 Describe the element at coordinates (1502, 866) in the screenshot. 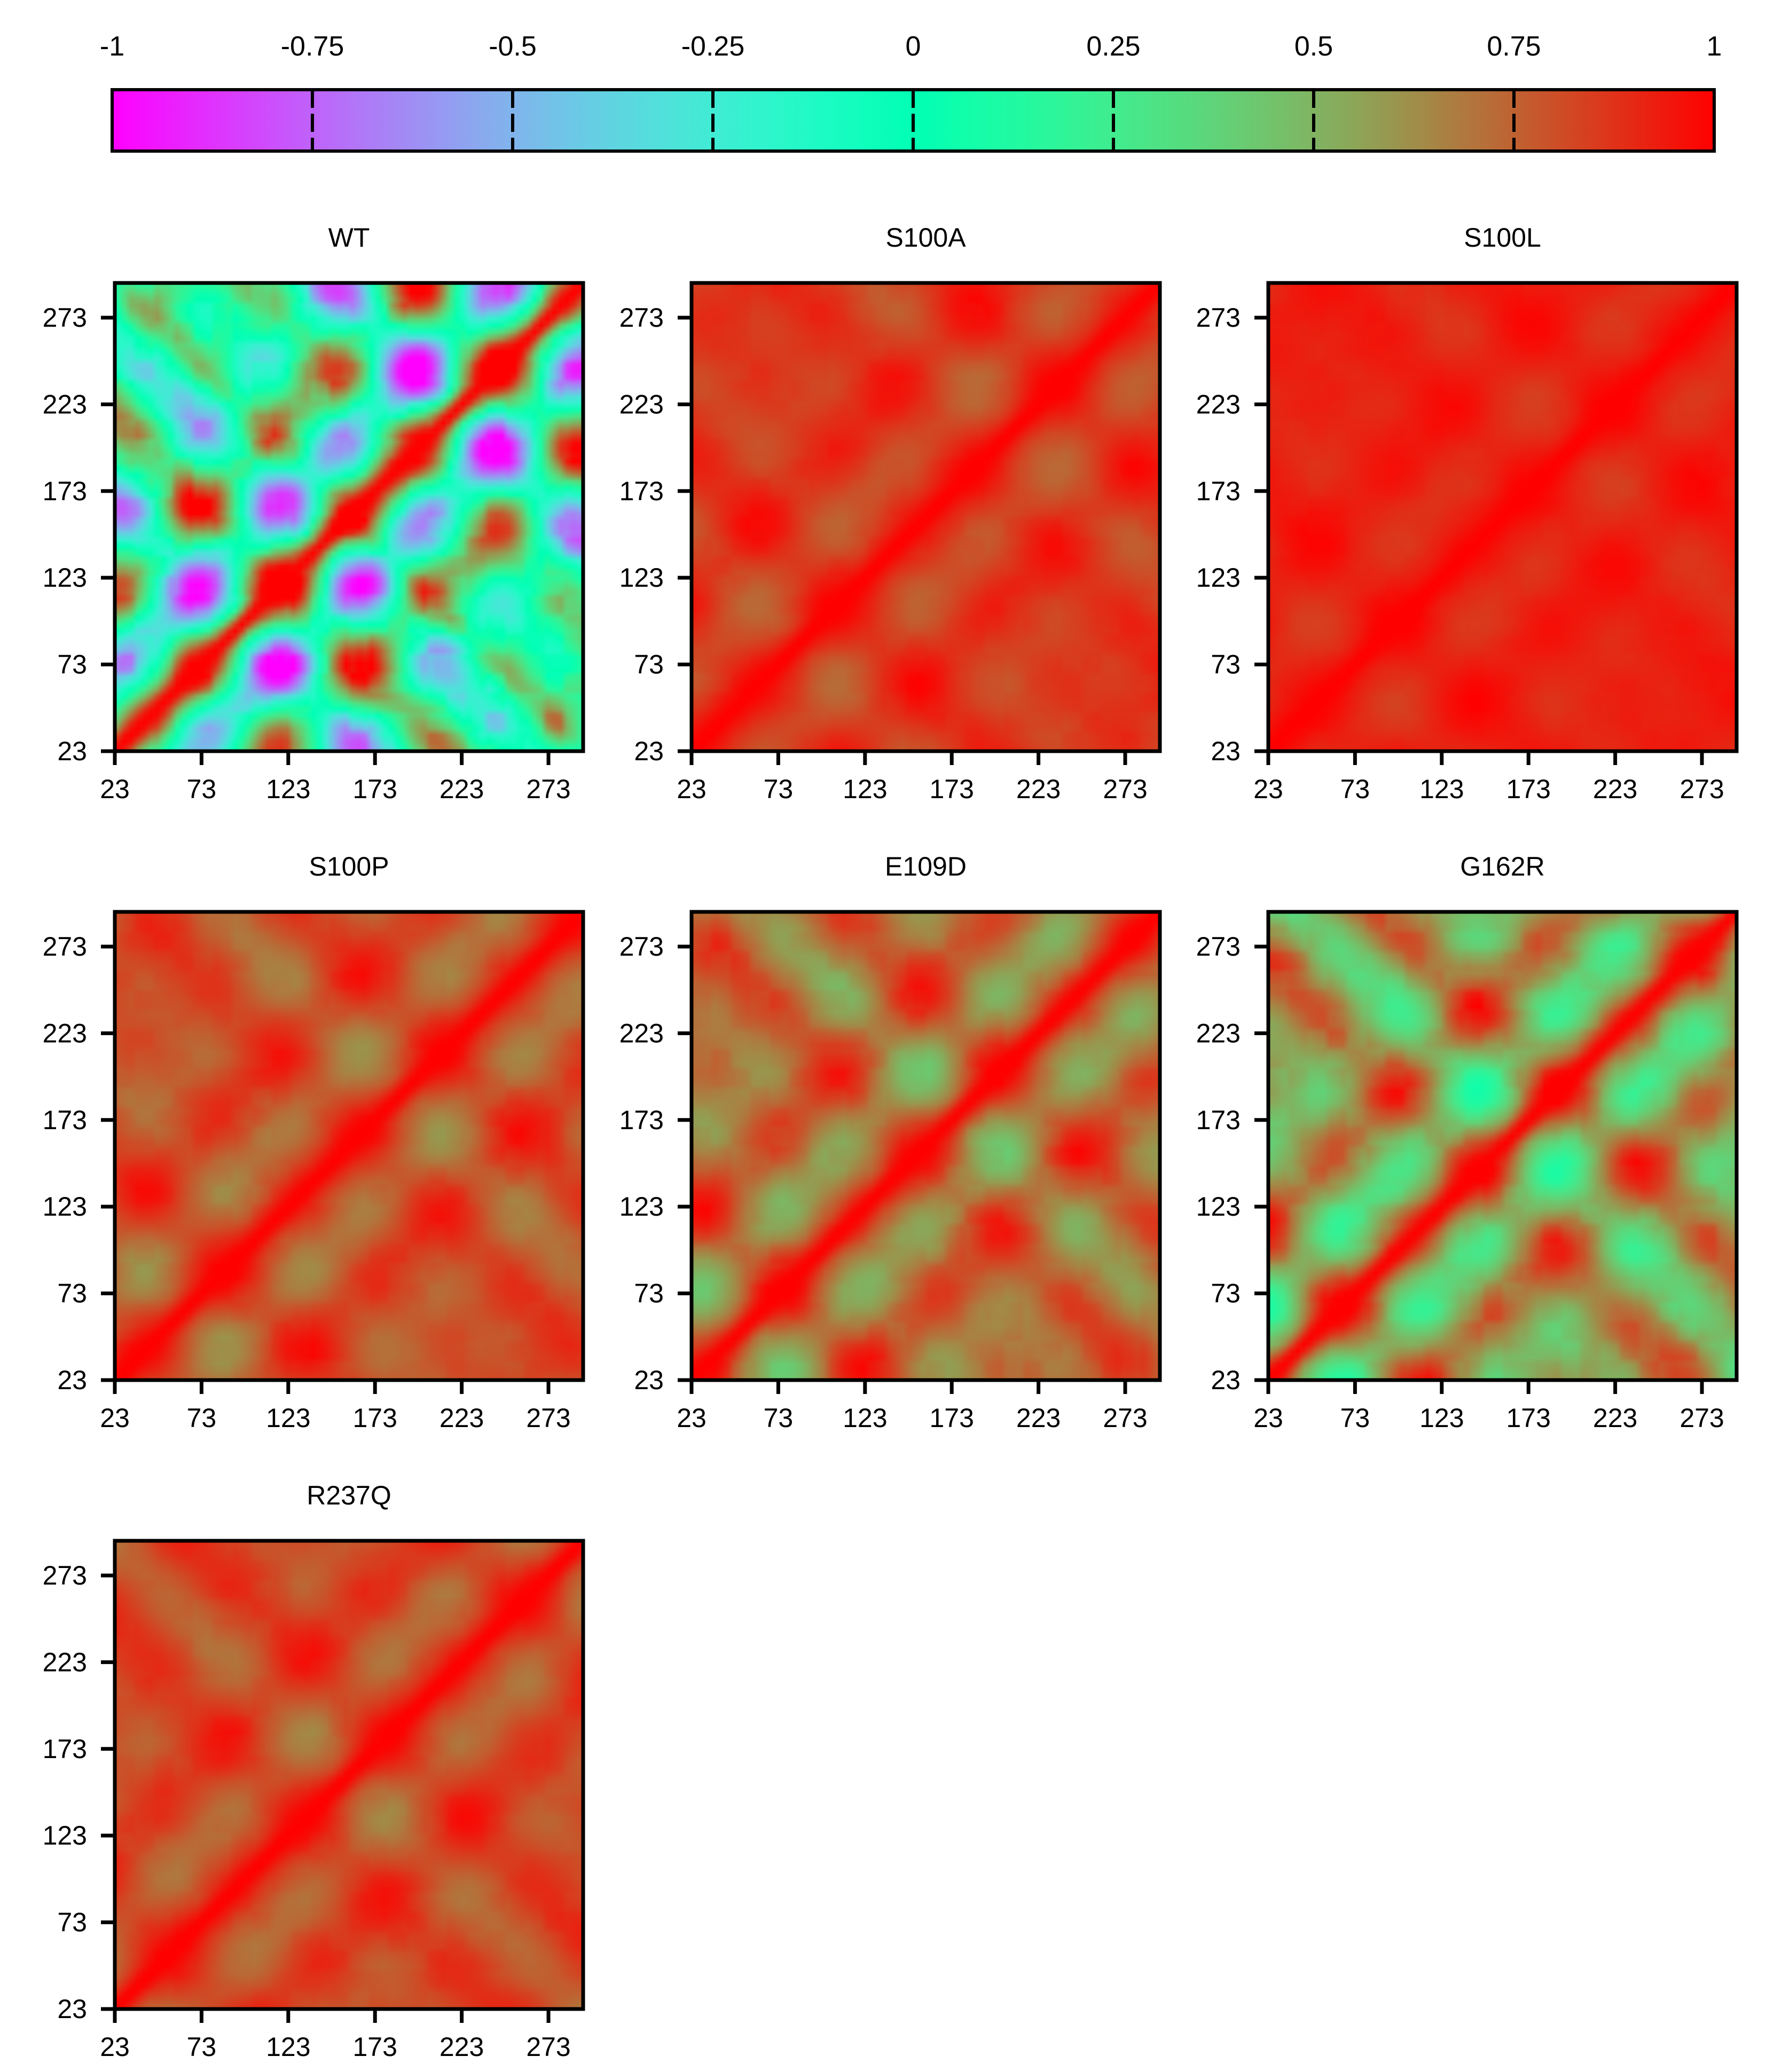

I see `panel-title: G162R` at that location.